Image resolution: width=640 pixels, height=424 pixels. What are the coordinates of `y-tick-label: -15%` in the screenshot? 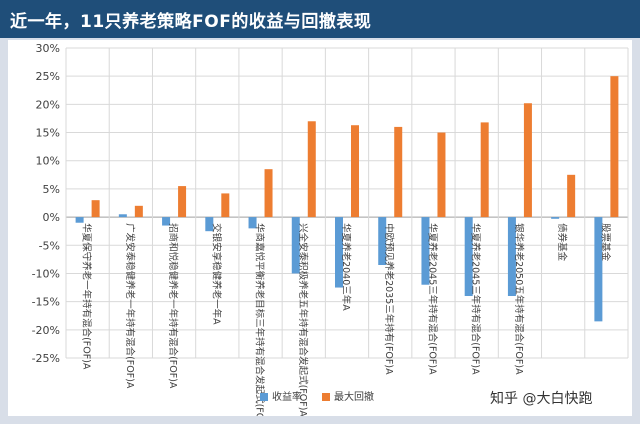 It's located at (46, 302).